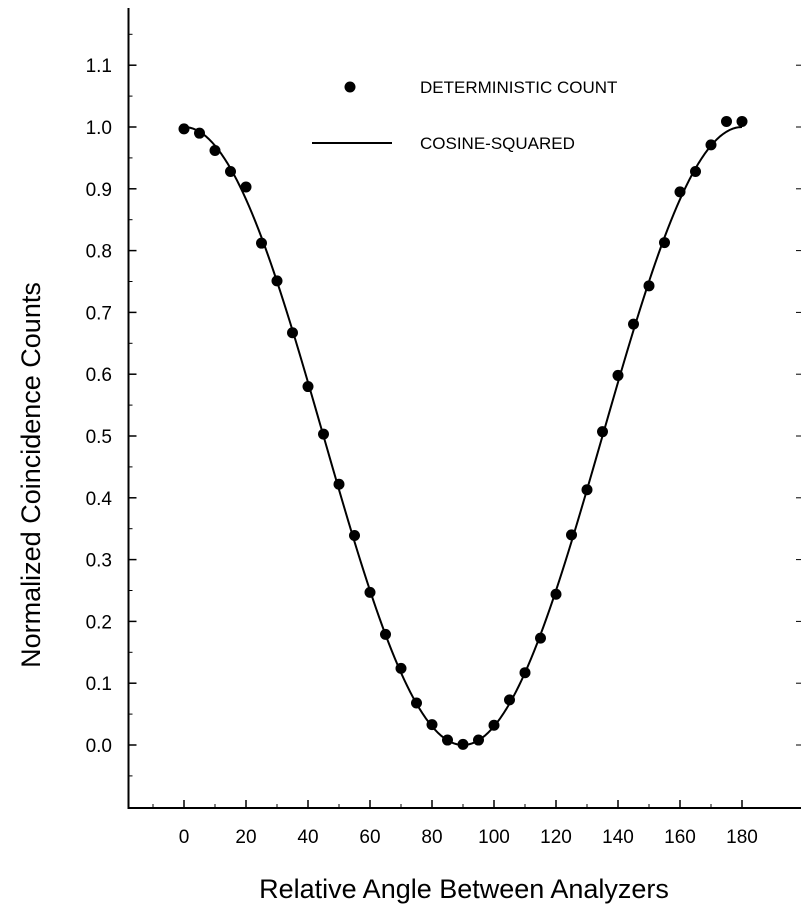 The width and height of the screenshot is (801, 922). I want to click on y-tick-label: 0.9, so click(99, 190).